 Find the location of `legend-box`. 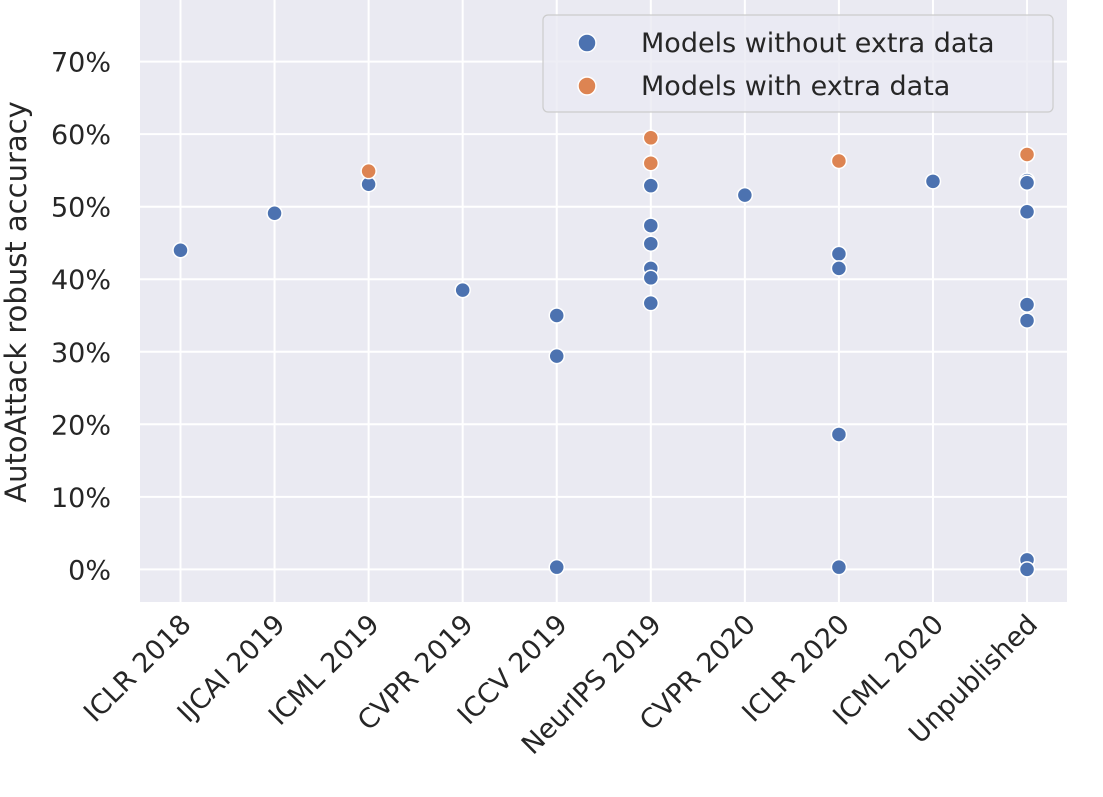

legend-box is located at coordinates (798, 63).